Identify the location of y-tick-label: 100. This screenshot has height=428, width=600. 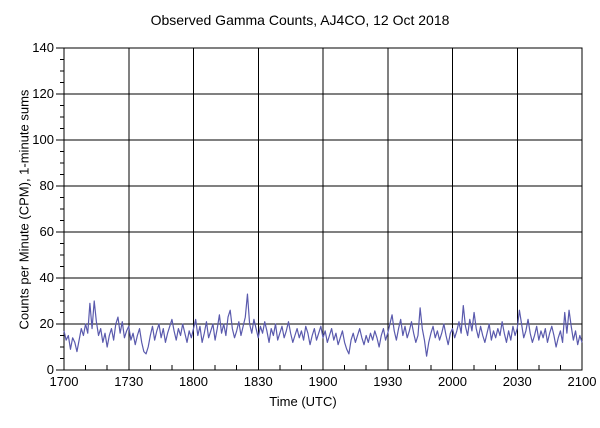
(43, 139).